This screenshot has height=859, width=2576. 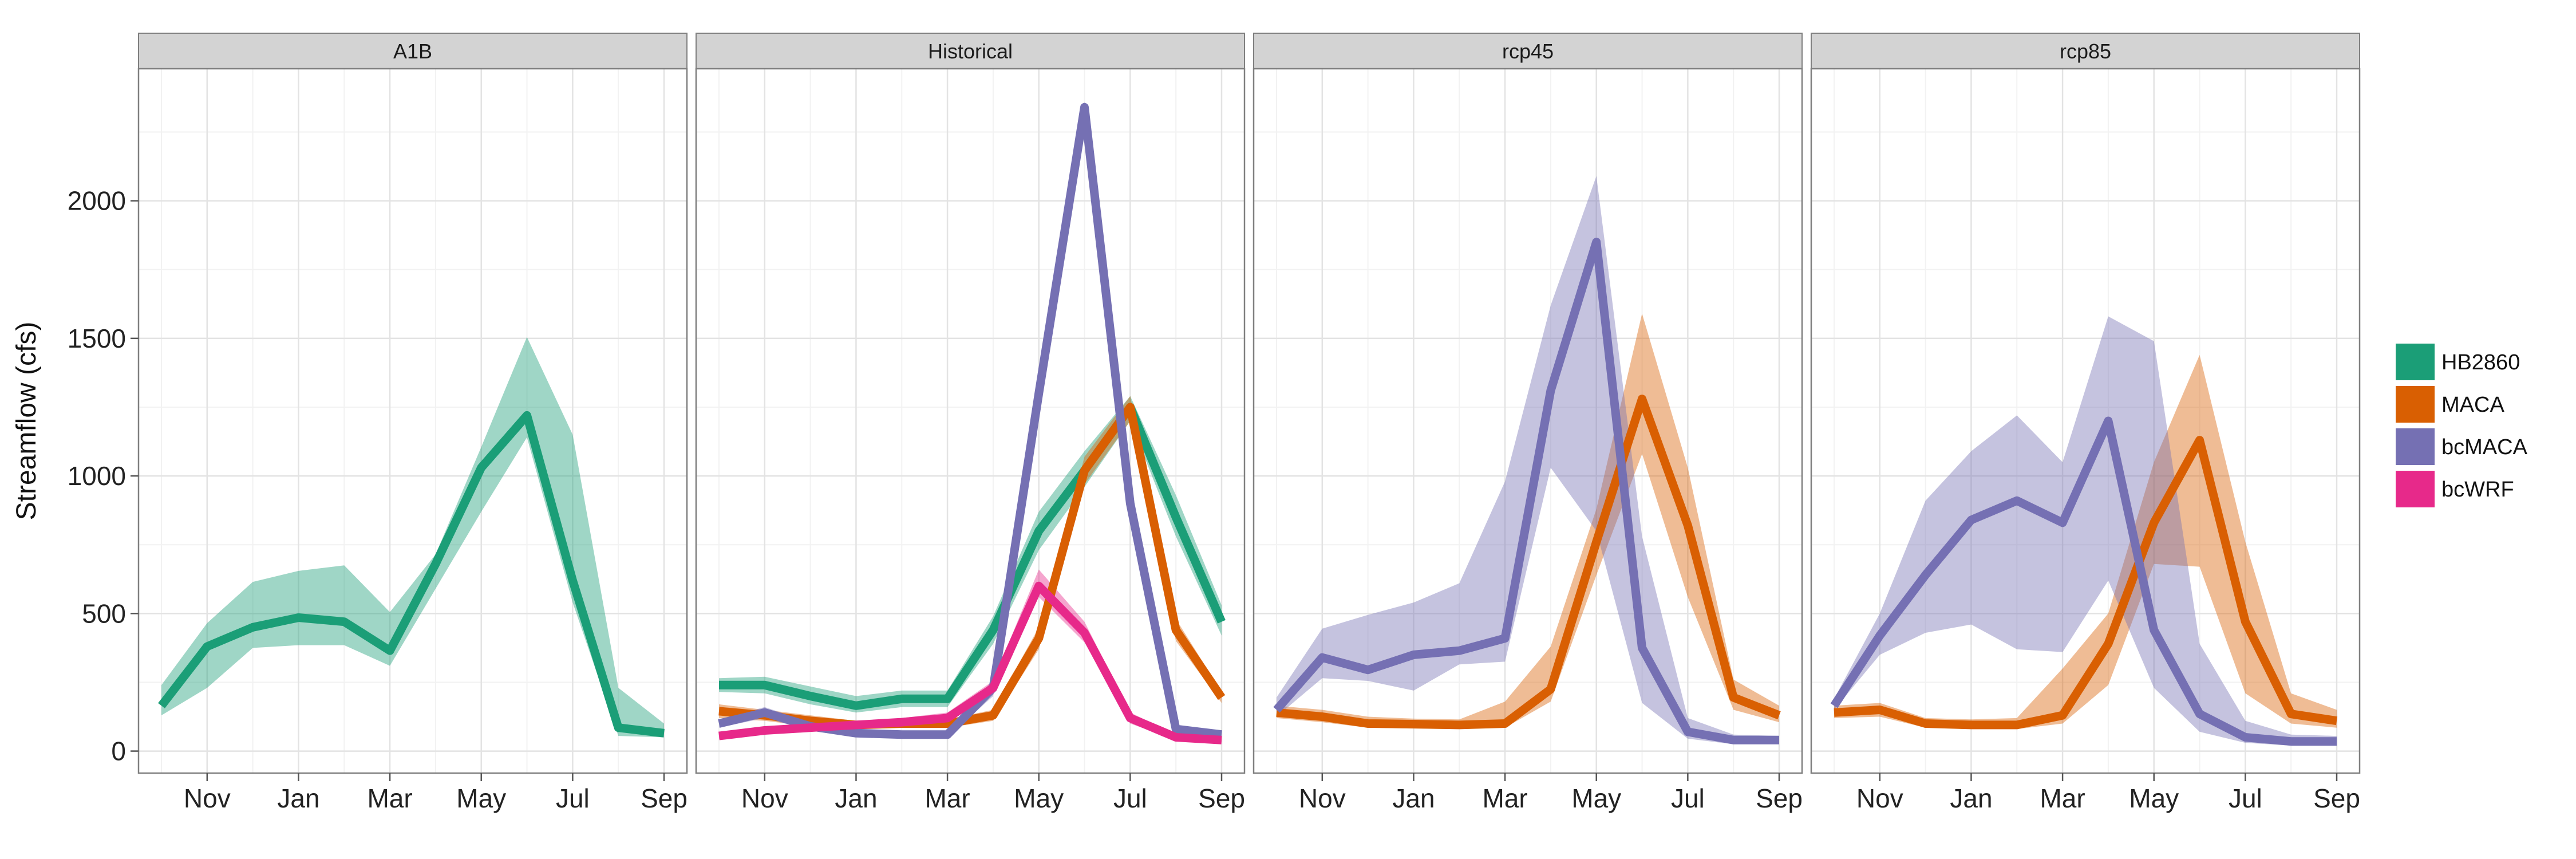 I want to click on series-line-bcwrf, so click(x=970, y=662).